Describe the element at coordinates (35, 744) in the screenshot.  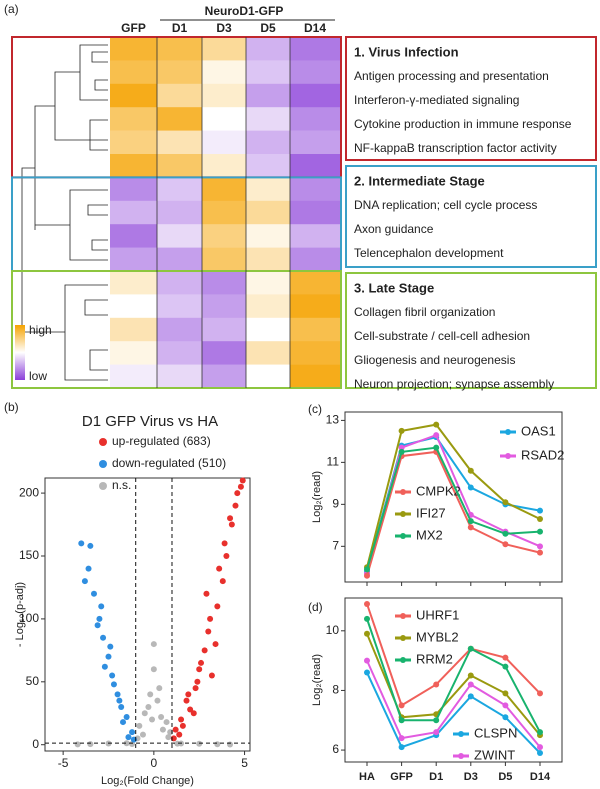
I see `y-tick-label: 0` at that location.